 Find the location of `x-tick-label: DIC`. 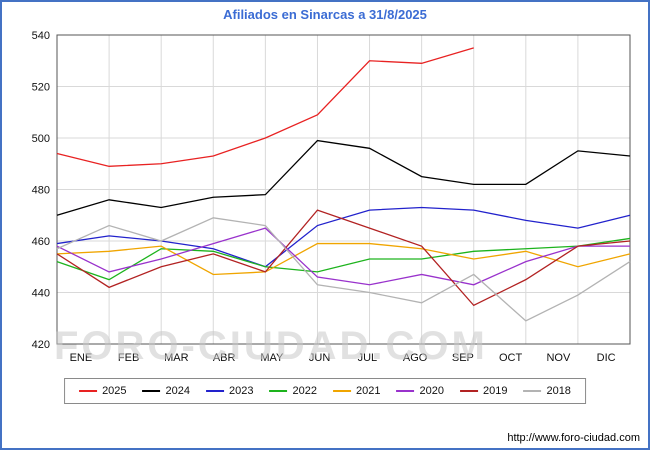

x-tick-label: DIC is located at coordinates (606, 358).